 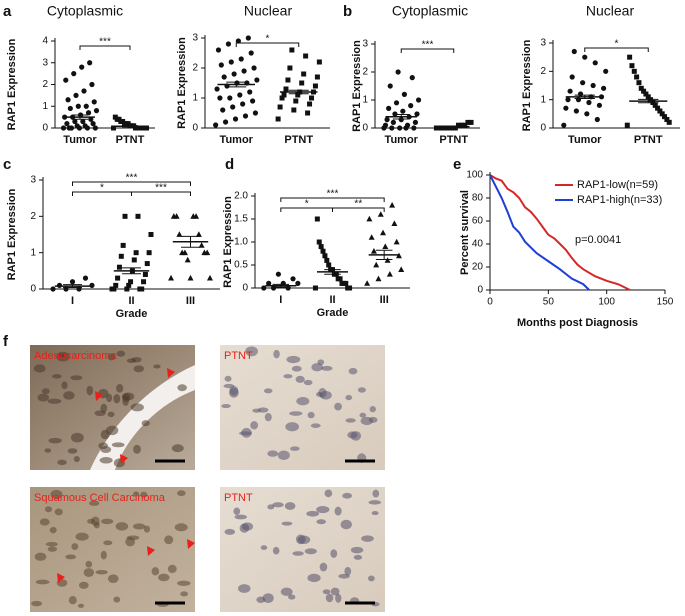 I want to click on micrograph-image, so click(x=302, y=407).